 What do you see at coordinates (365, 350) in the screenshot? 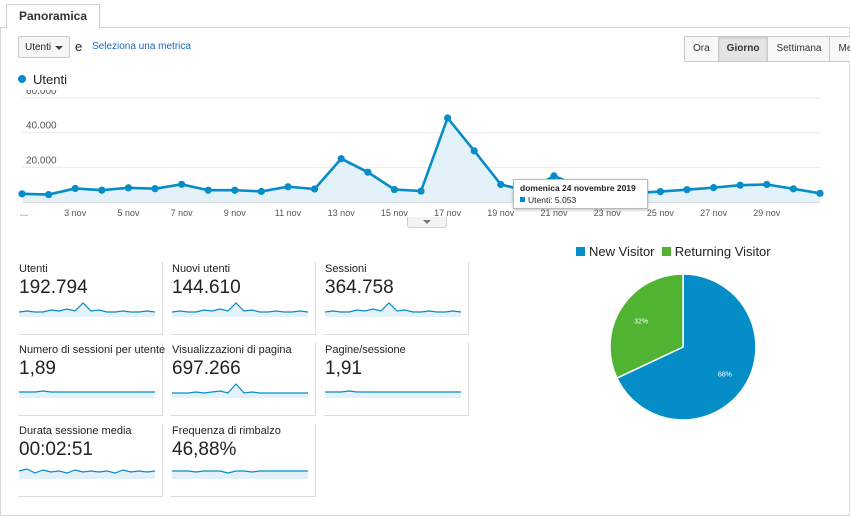
I see `metric-label: Pagine/sessione` at bounding box center [365, 350].